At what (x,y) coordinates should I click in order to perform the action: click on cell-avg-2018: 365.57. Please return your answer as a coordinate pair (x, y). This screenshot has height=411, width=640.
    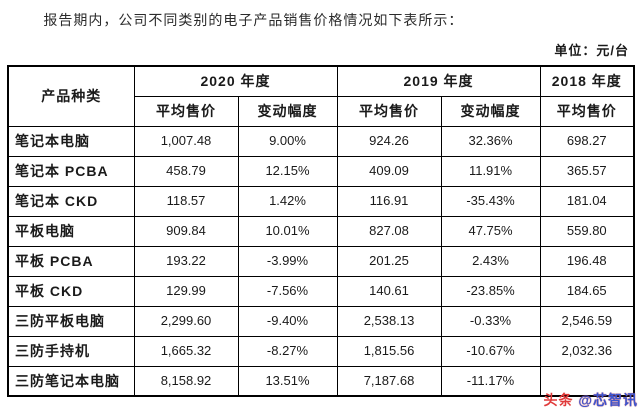
    Looking at the image, I should click on (587, 171).